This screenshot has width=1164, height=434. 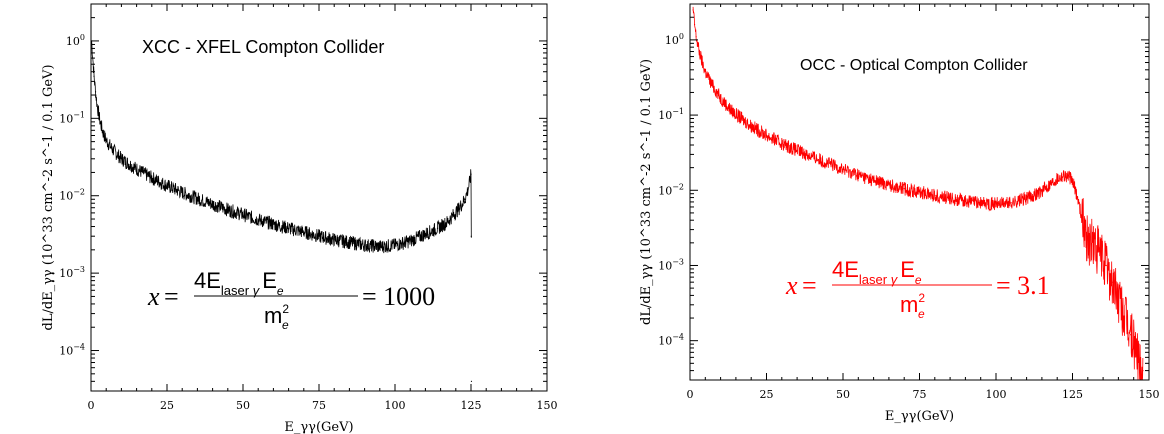 What do you see at coordinates (263, 47) in the screenshot?
I see `chart-title: XCC - XFEL Compton Collider` at bounding box center [263, 47].